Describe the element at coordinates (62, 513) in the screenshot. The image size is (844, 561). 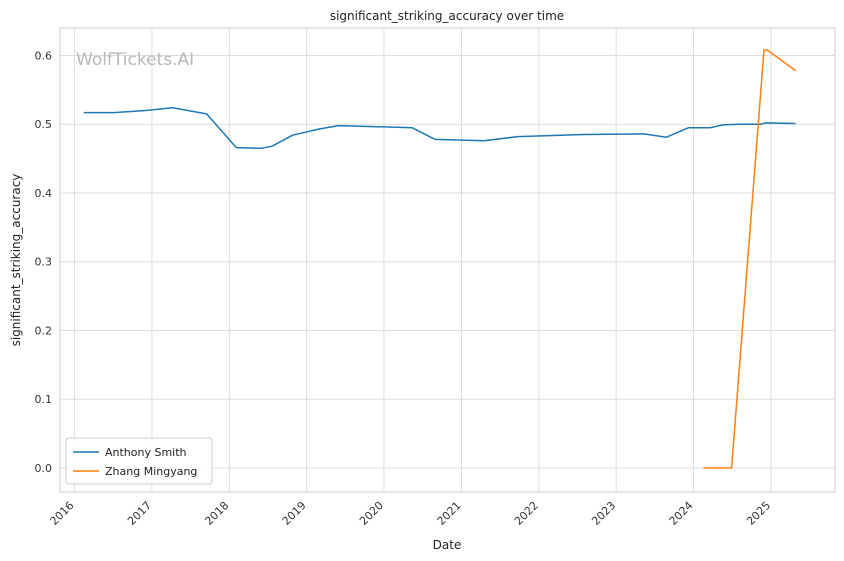
I see `x-tick-label: 2016` at that location.